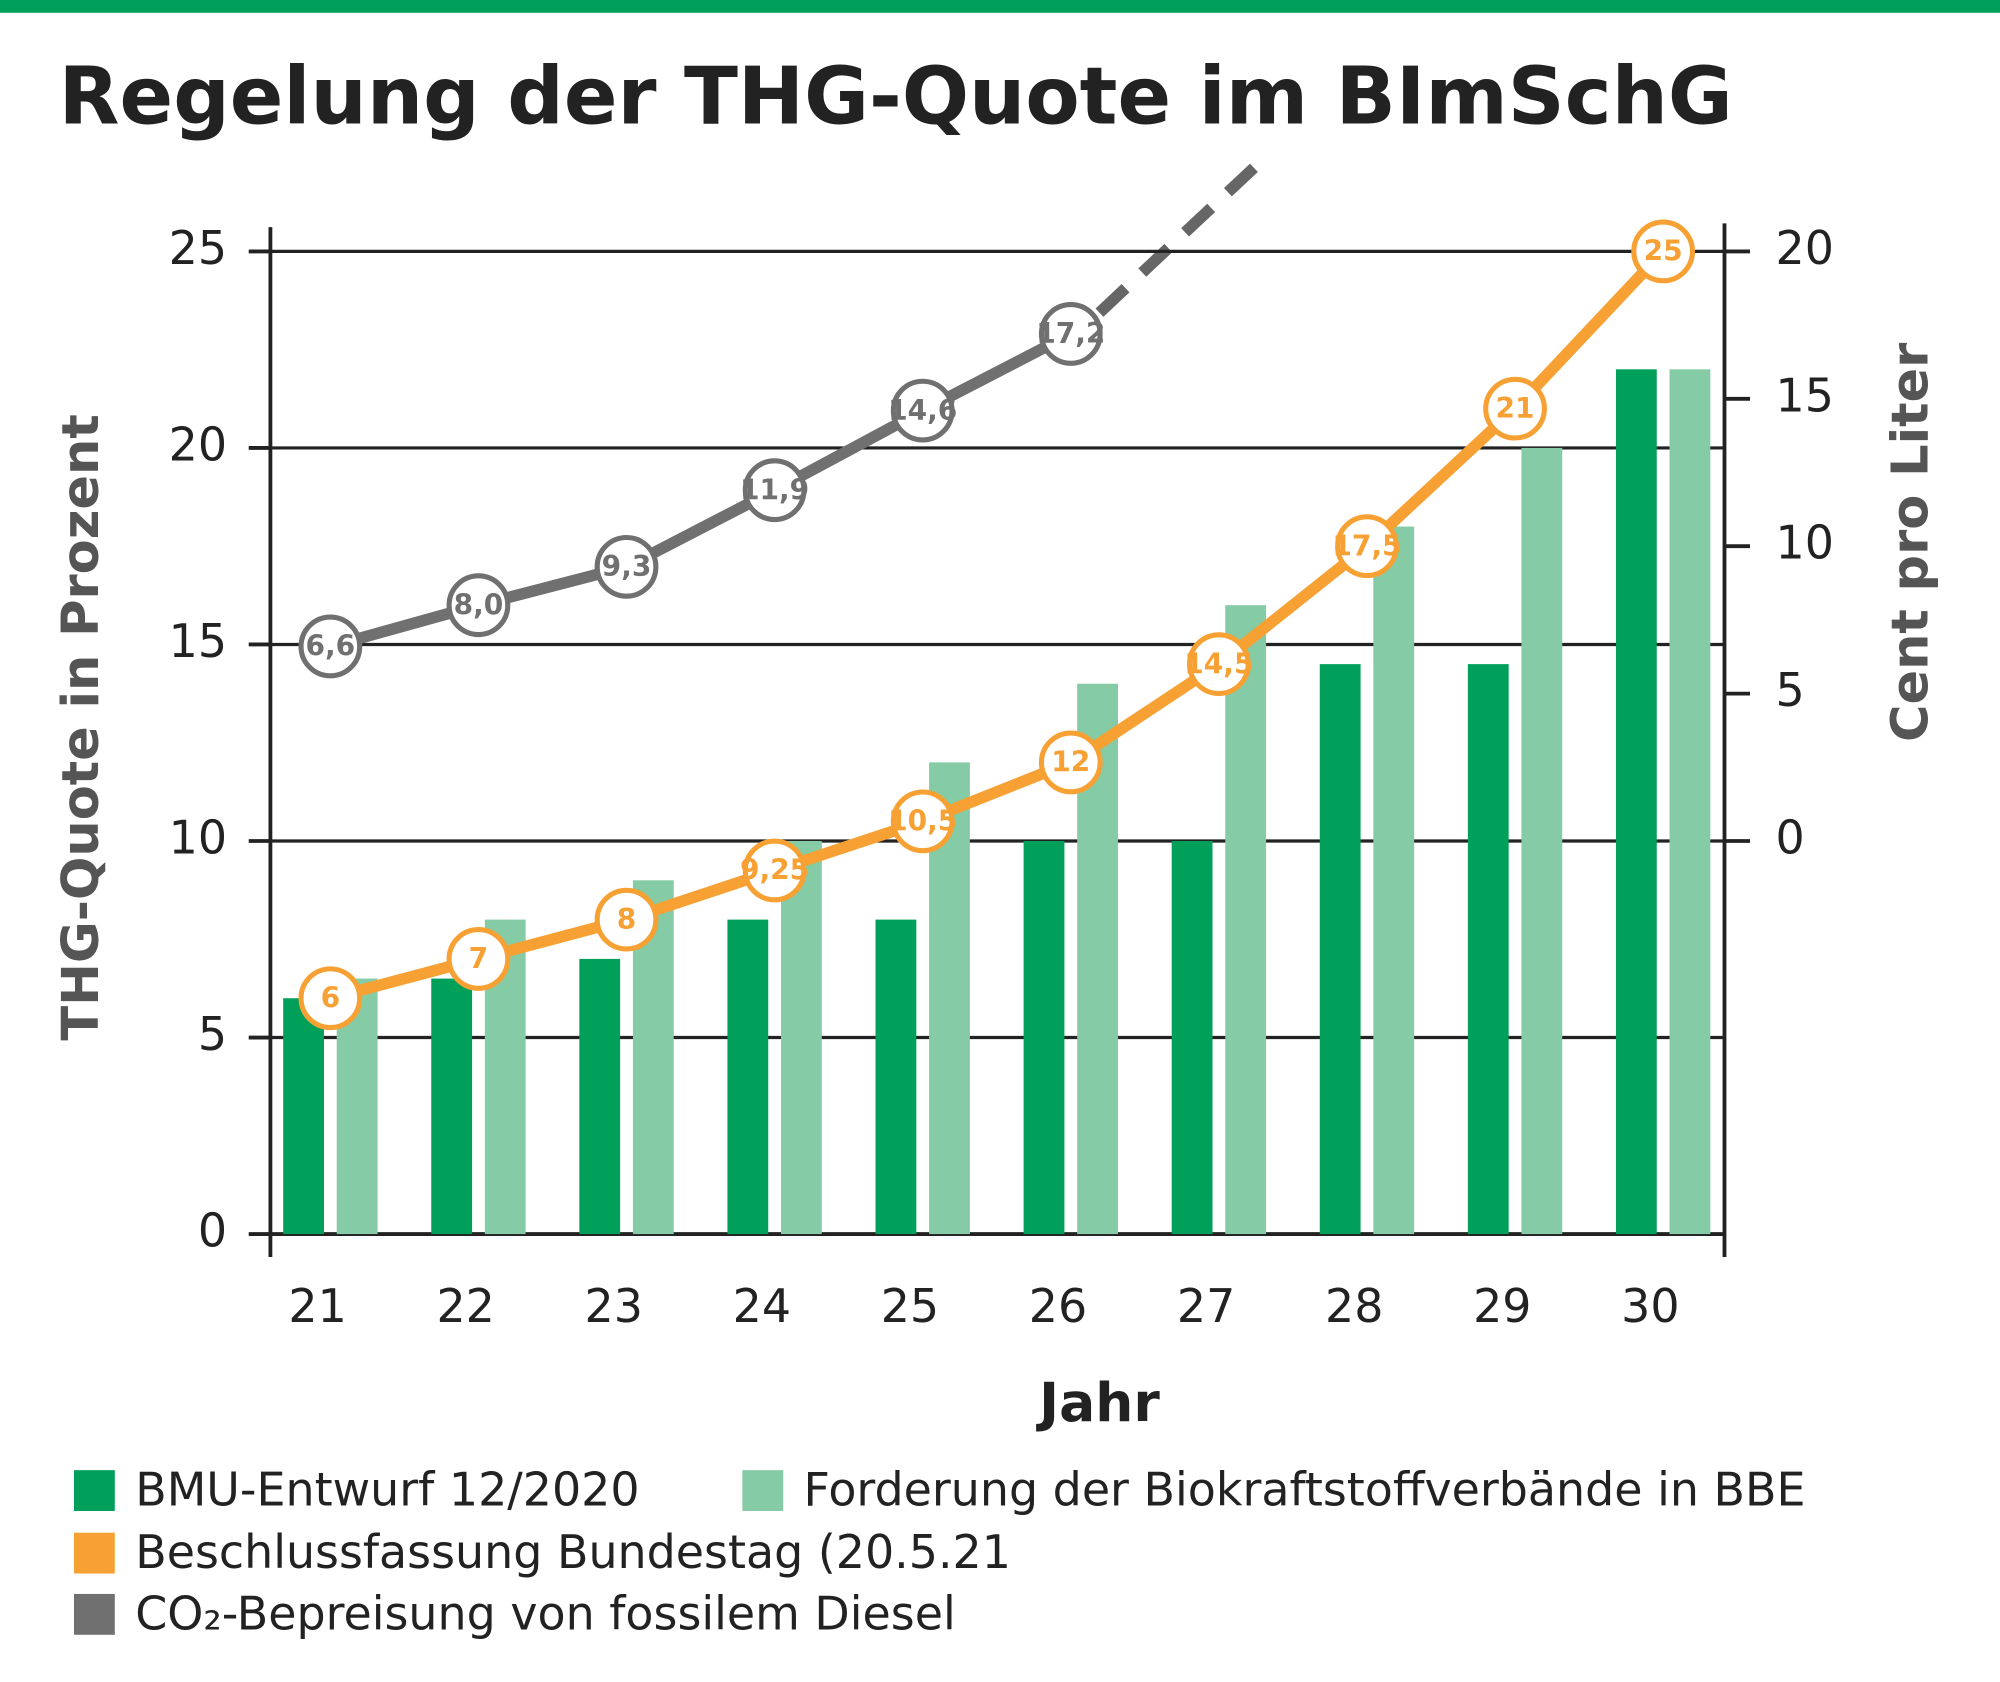 Image resolution: width=2000 pixels, height=1682 pixels. What do you see at coordinates (701, 490) in the screenshot?
I see `line` at bounding box center [701, 490].